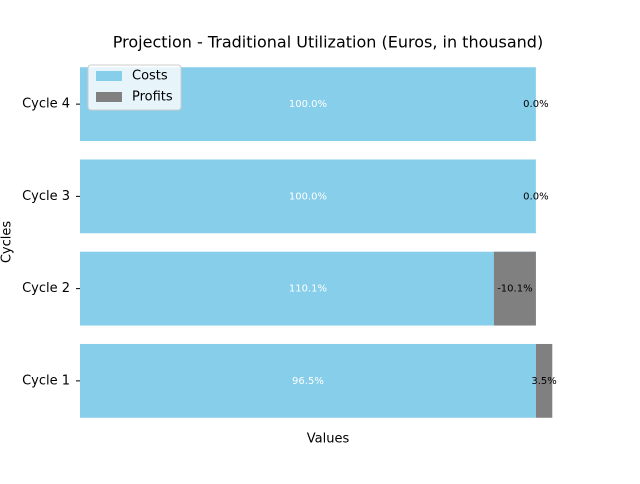 Image resolution: width=640 pixels, height=484 pixels. I want to click on data-label: -10.1%, so click(514, 289).